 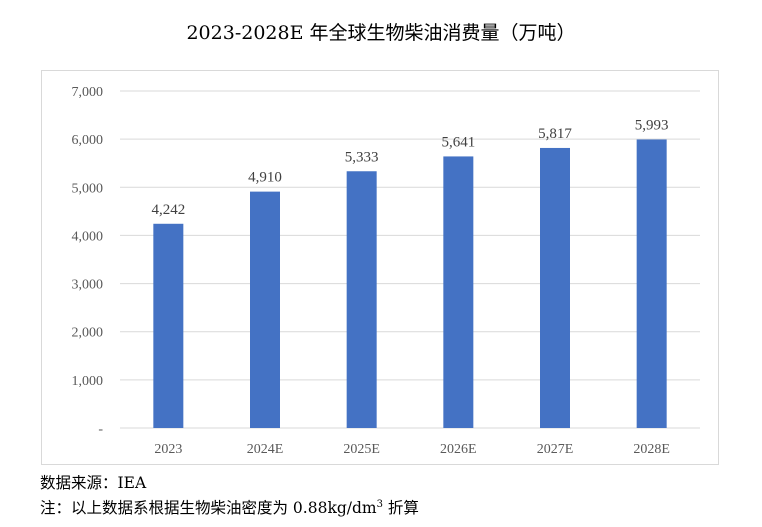 I want to click on y-tick-label: 6,000, so click(x=88, y=140).